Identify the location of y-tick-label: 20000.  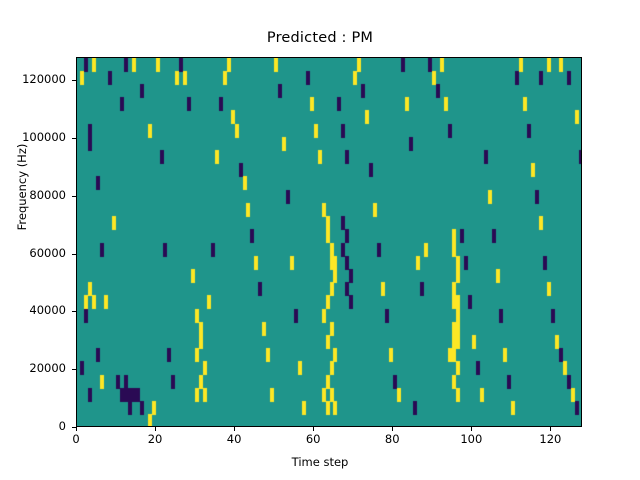
(47, 368).